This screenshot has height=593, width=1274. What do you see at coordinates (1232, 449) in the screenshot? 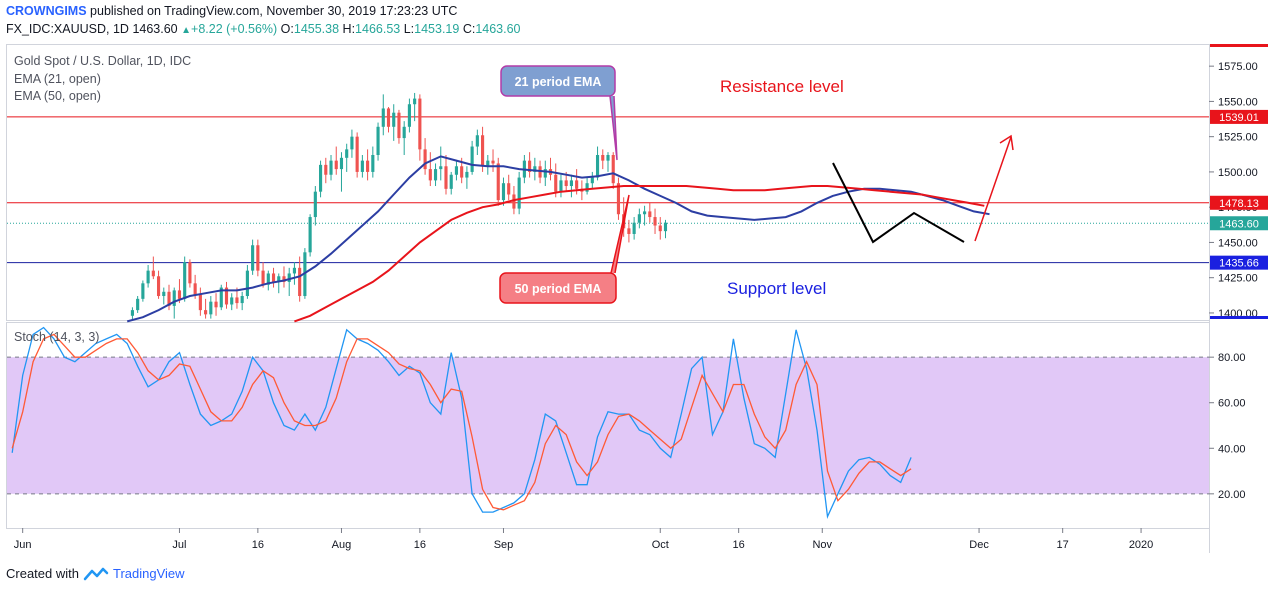
I see `stoch-tick-label: 40.00` at bounding box center [1232, 449].